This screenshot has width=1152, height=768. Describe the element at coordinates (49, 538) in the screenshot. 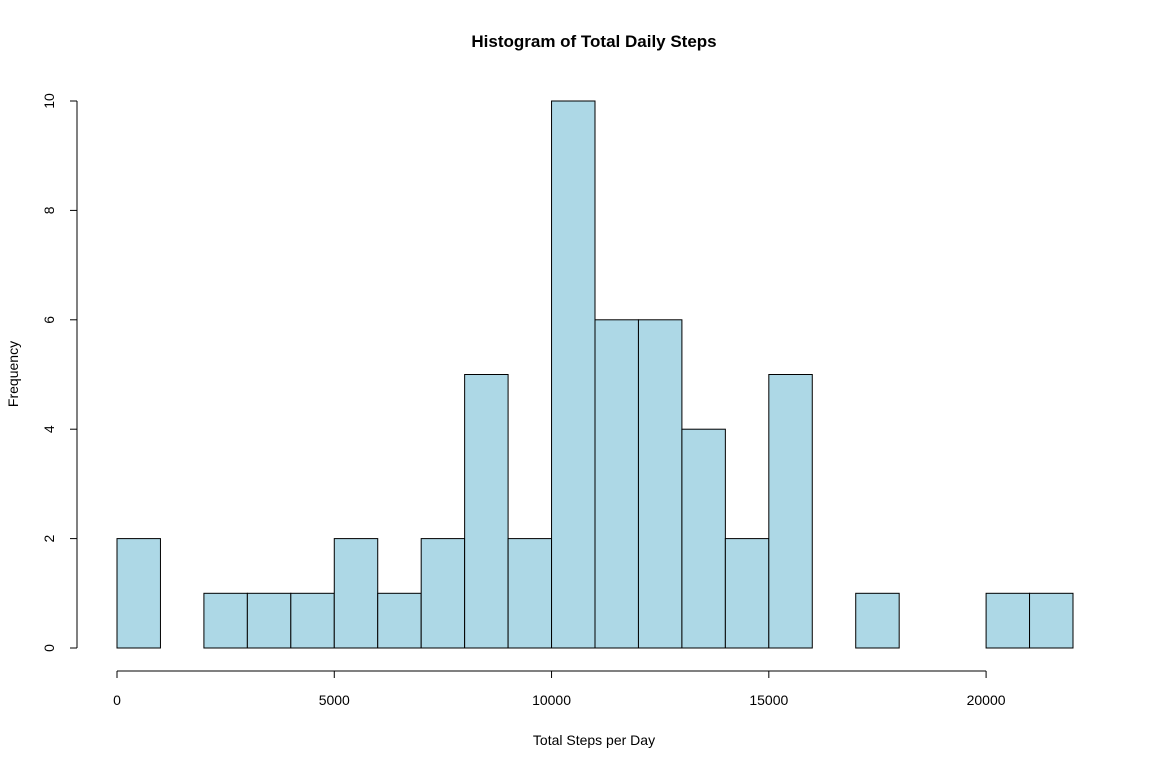

I see `y-tick-label-1: 2` at that location.